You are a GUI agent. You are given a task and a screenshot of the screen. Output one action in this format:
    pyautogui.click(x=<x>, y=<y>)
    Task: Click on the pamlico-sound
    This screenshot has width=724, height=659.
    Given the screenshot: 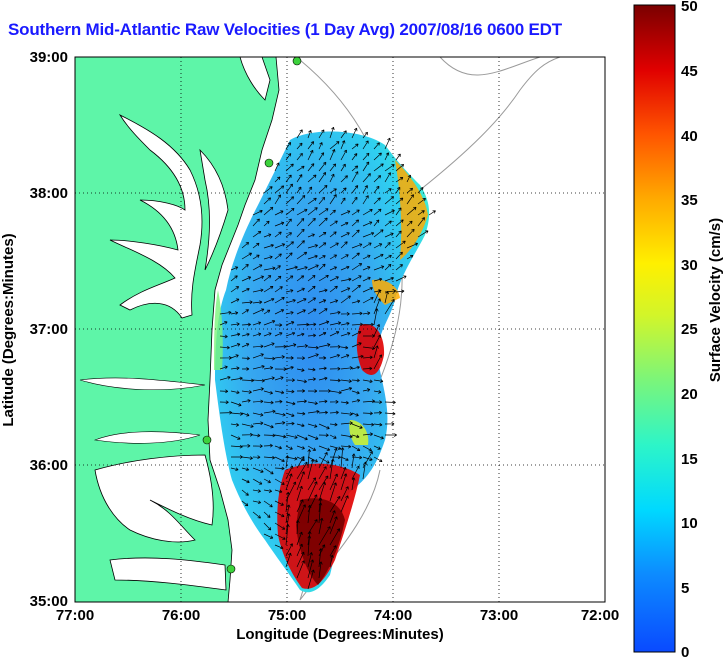 What is the action you would take?
    pyautogui.click(x=168, y=574)
    